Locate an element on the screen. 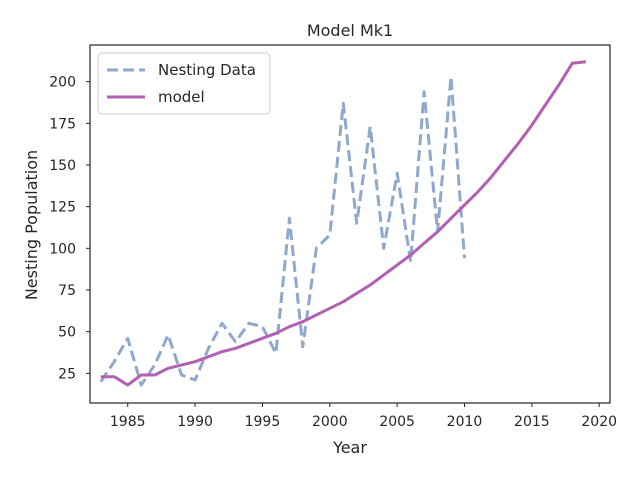  y-tick-label: 50 is located at coordinates (67, 333).